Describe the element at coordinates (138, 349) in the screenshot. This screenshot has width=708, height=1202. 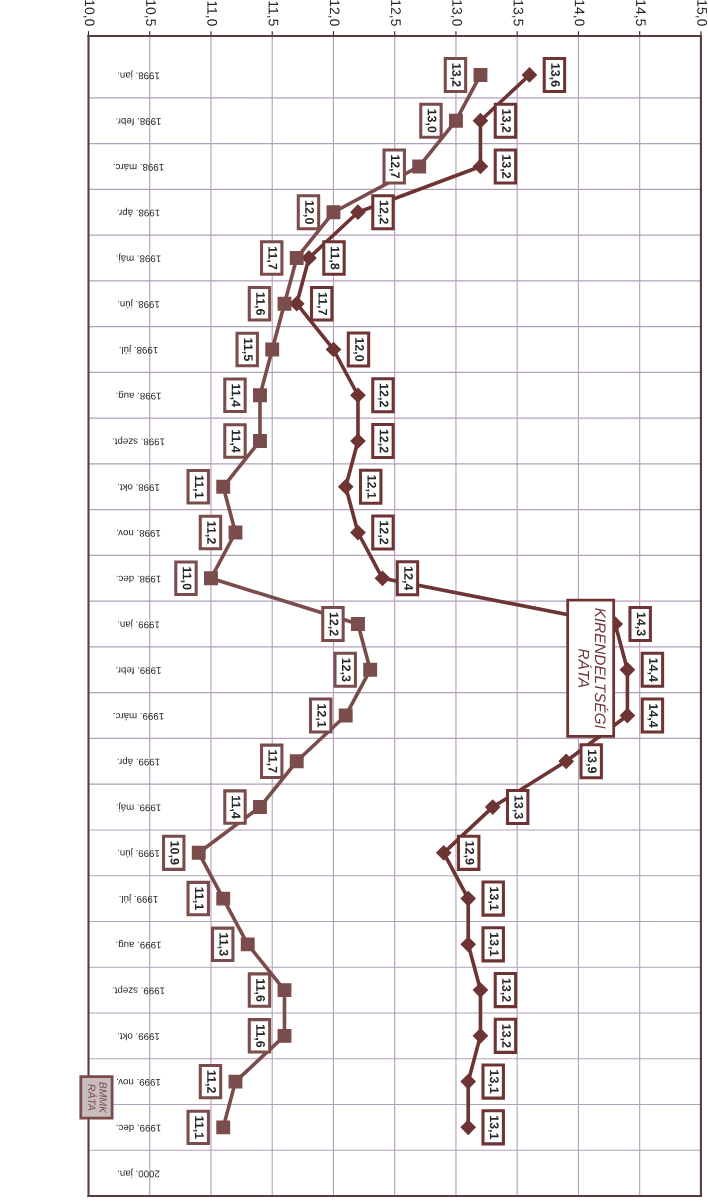
I see `y-tick-label: 1998. júl.` at that location.